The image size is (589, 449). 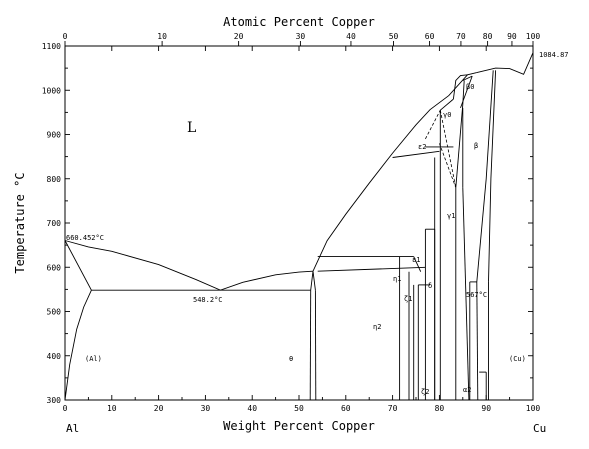 What do you see at coordinates (299, 22) in the screenshot?
I see `top-axis-title: Atomic Percent Copper` at bounding box center [299, 22].